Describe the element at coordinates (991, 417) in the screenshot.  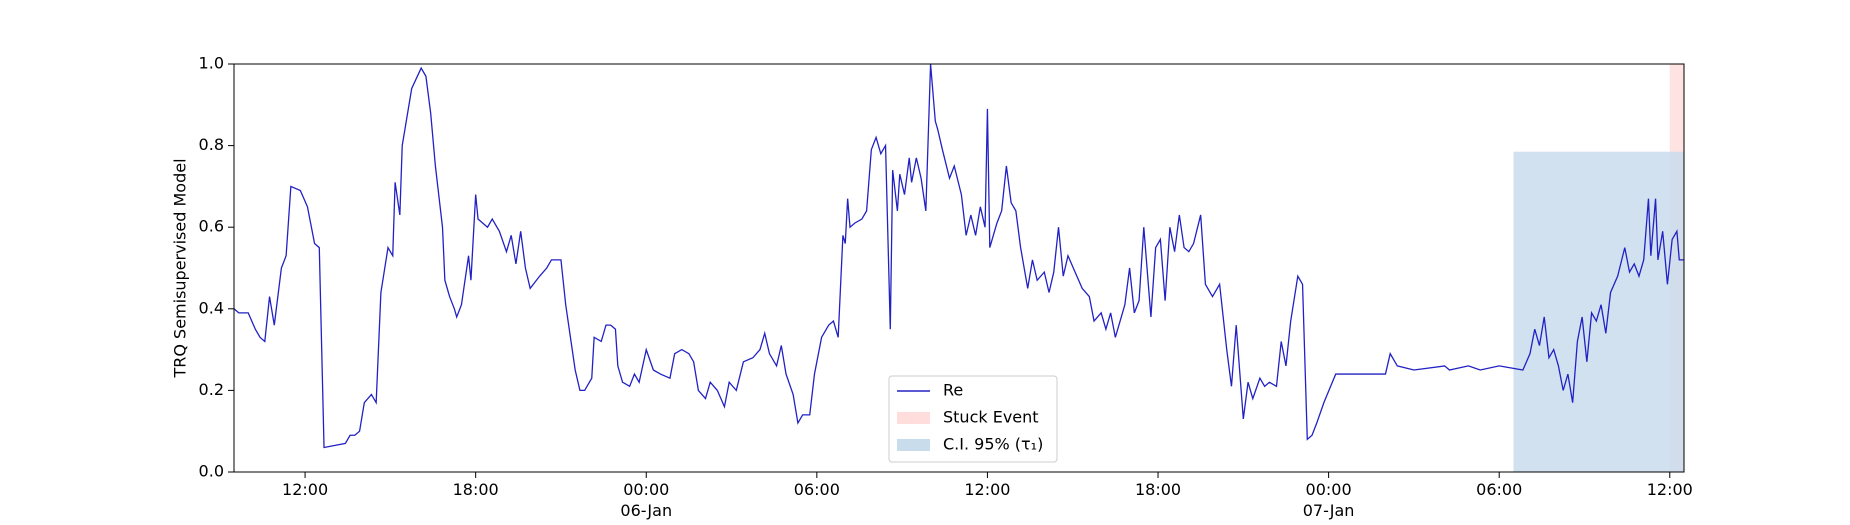
I see `legend-label: Stuck Event` at that location.